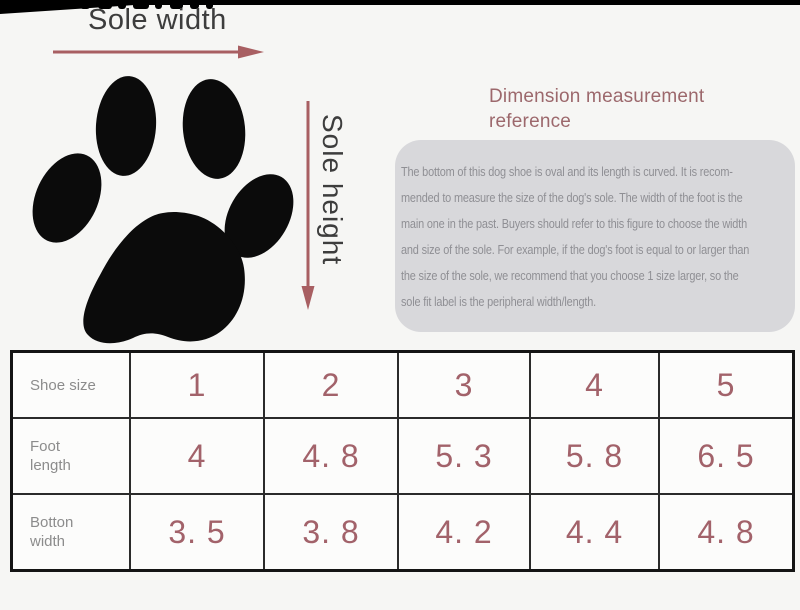  Describe the element at coordinates (332, 190) in the screenshot. I see `sole-height-label: Sole height` at that location.